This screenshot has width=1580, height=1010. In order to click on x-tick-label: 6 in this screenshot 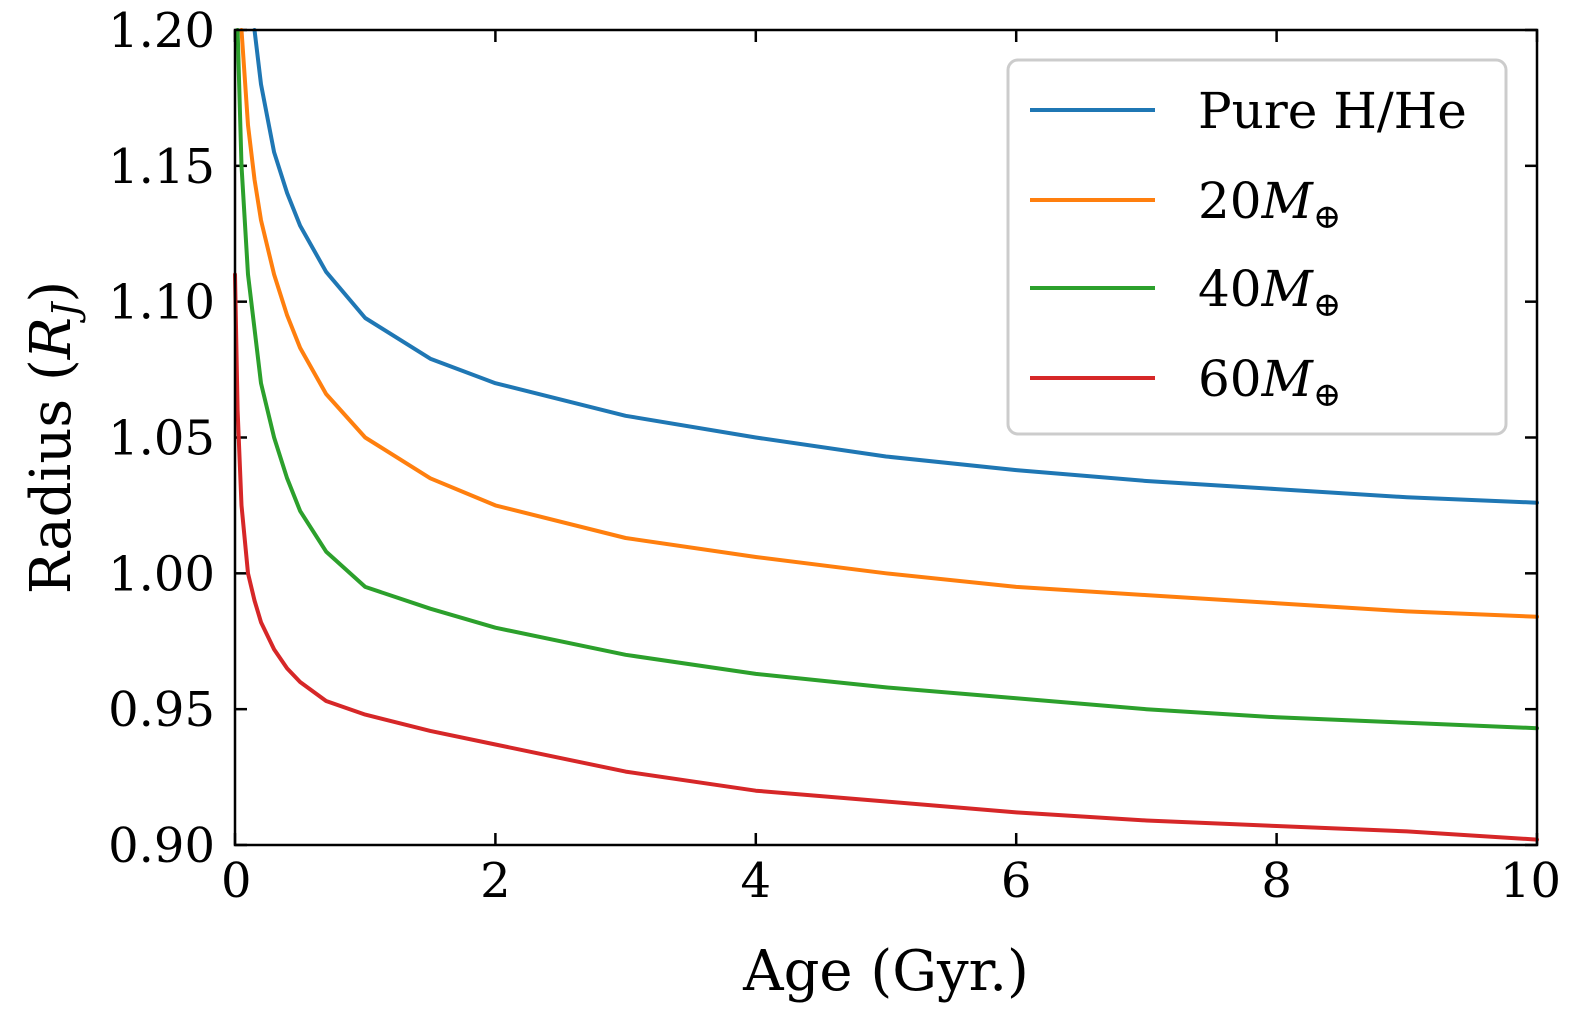, I will do `click(1016, 881)`.